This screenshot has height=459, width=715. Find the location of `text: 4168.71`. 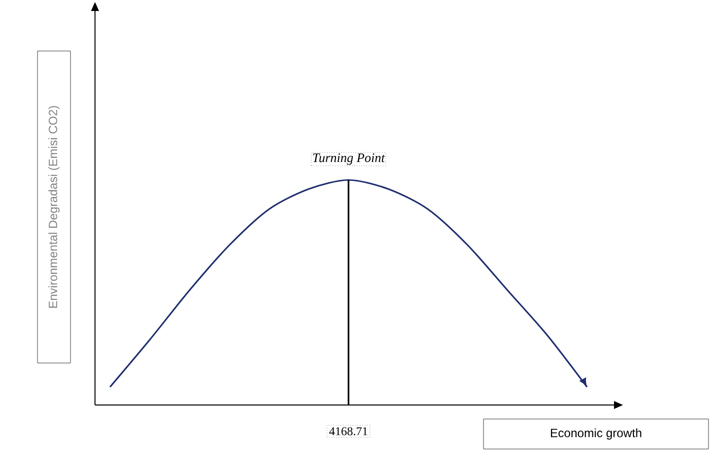

text: 4168.71 is located at coordinates (348, 431).